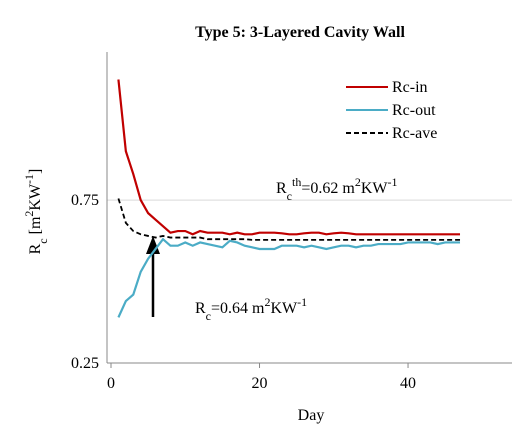 This screenshot has height=439, width=512. Describe the element at coordinates (35, 227) in the screenshot. I see `text-part: [m` at that location.